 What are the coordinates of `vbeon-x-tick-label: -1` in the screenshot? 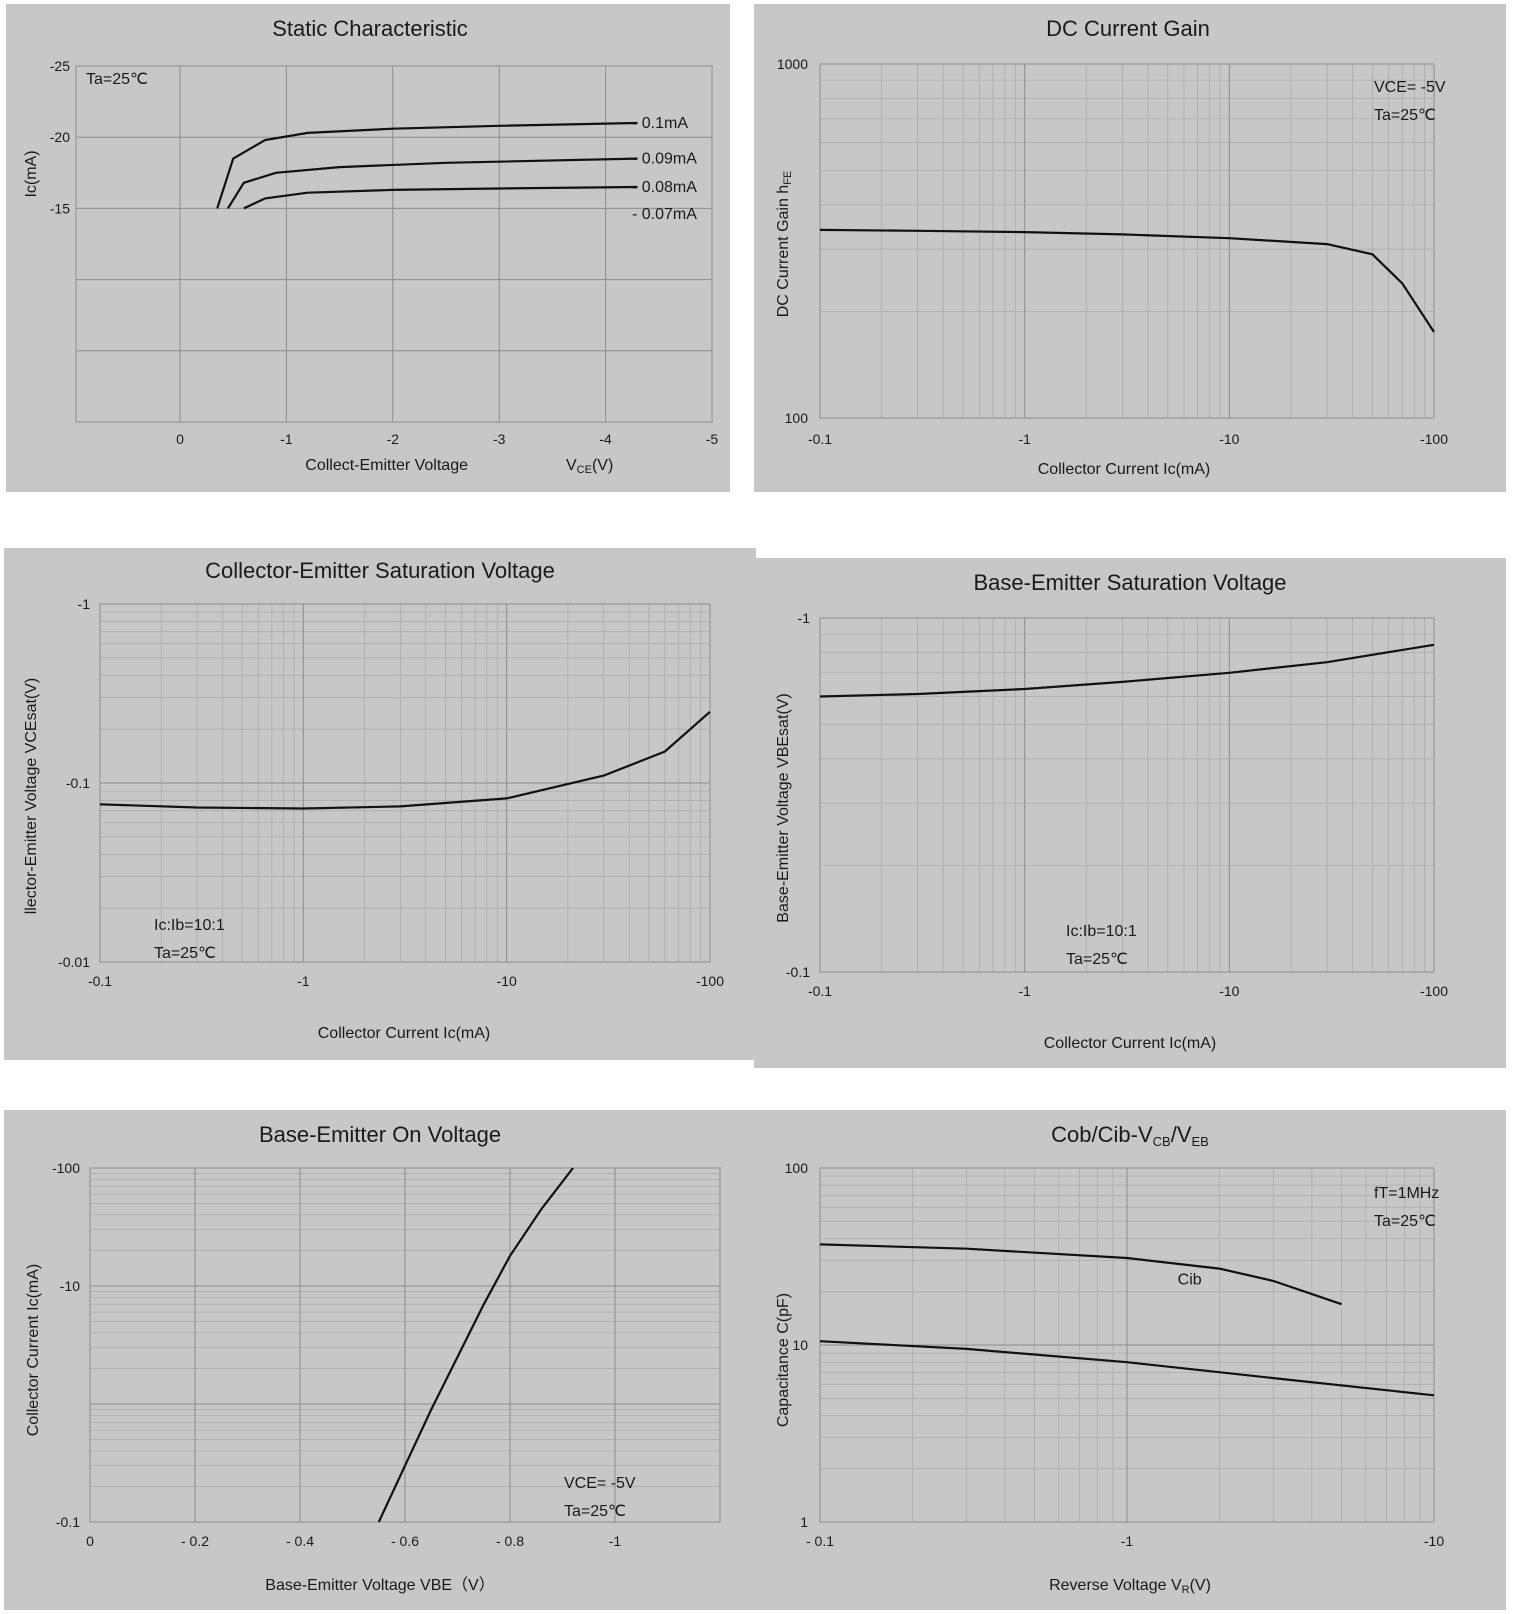 It's located at (615, 1541).